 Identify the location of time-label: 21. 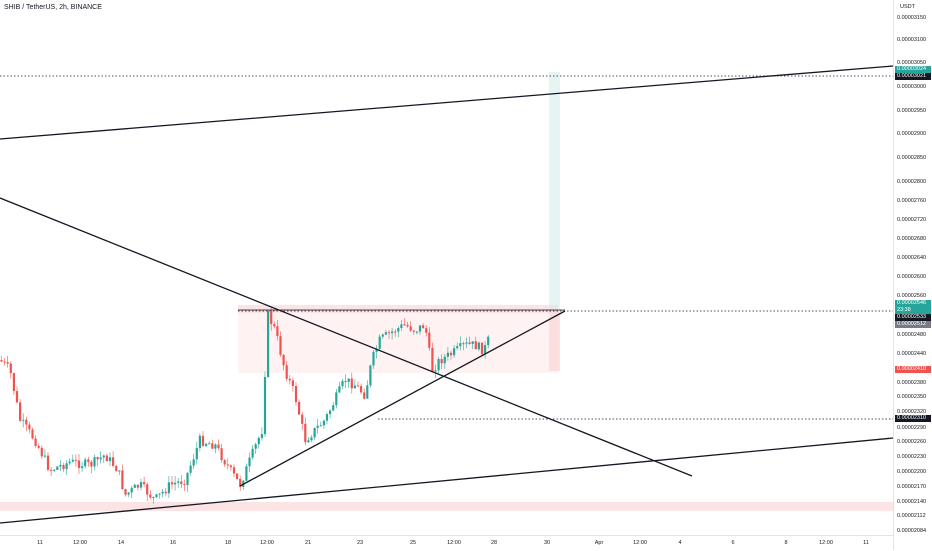
(308, 543).